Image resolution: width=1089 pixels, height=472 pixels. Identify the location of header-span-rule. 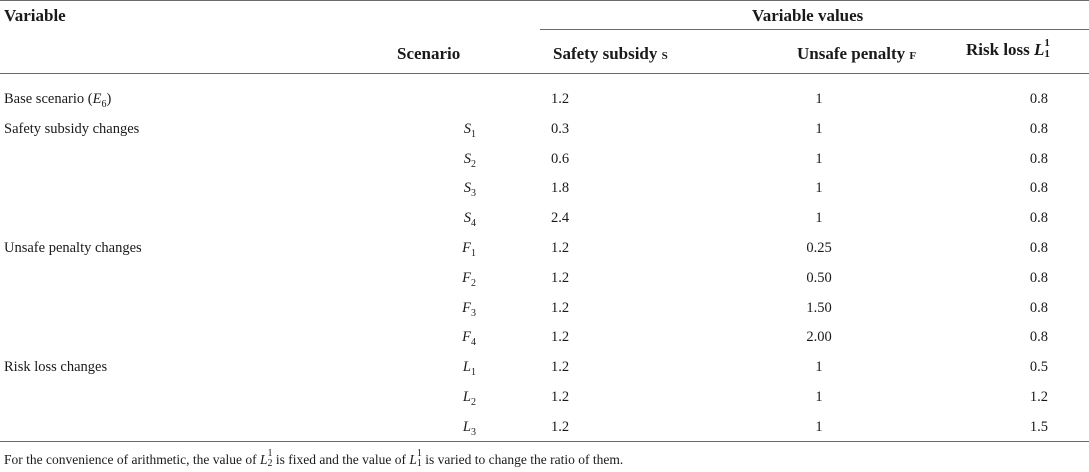
(814, 29).